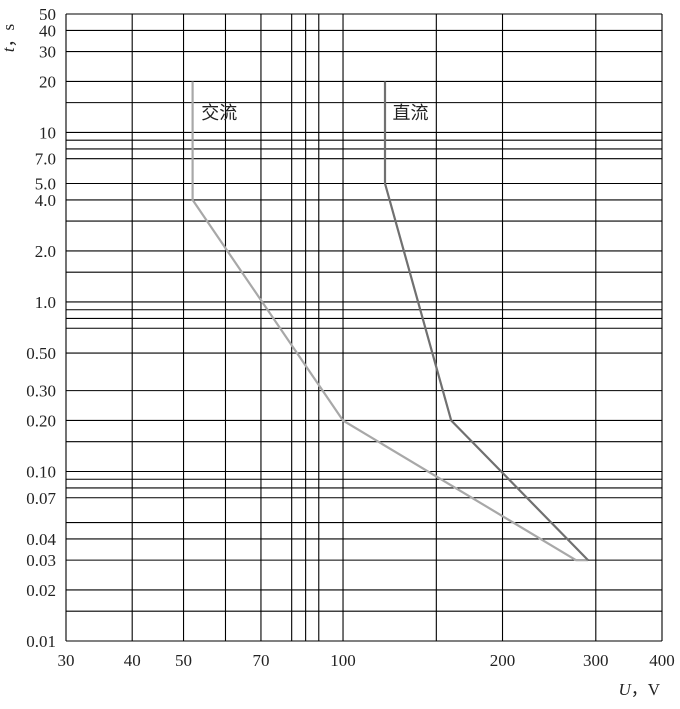 The image size is (680, 709). Describe the element at coordinates (366, 660) in the screenshot. I see `x-tick-labels: 30 40 50 70 100 200 300 400` at that location.